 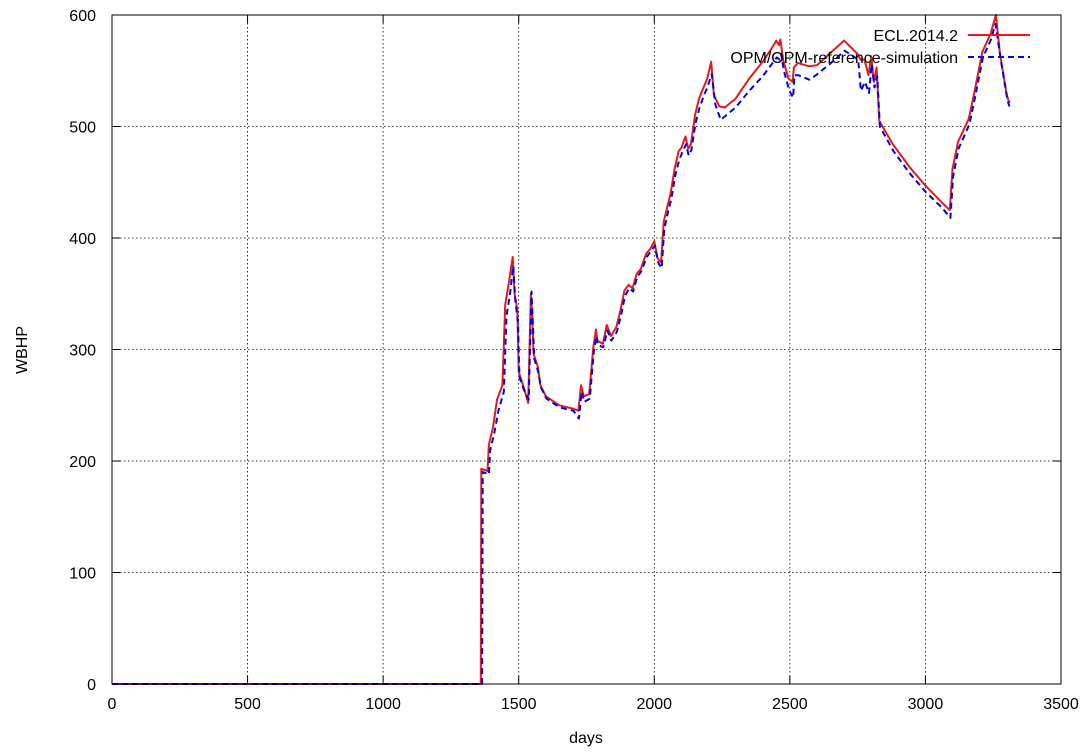 What do you see at coordinates (915, 36) in the screenshot?
I see `legend-label-ecl: ECL.2014.2` at bounding box center [915, 36].